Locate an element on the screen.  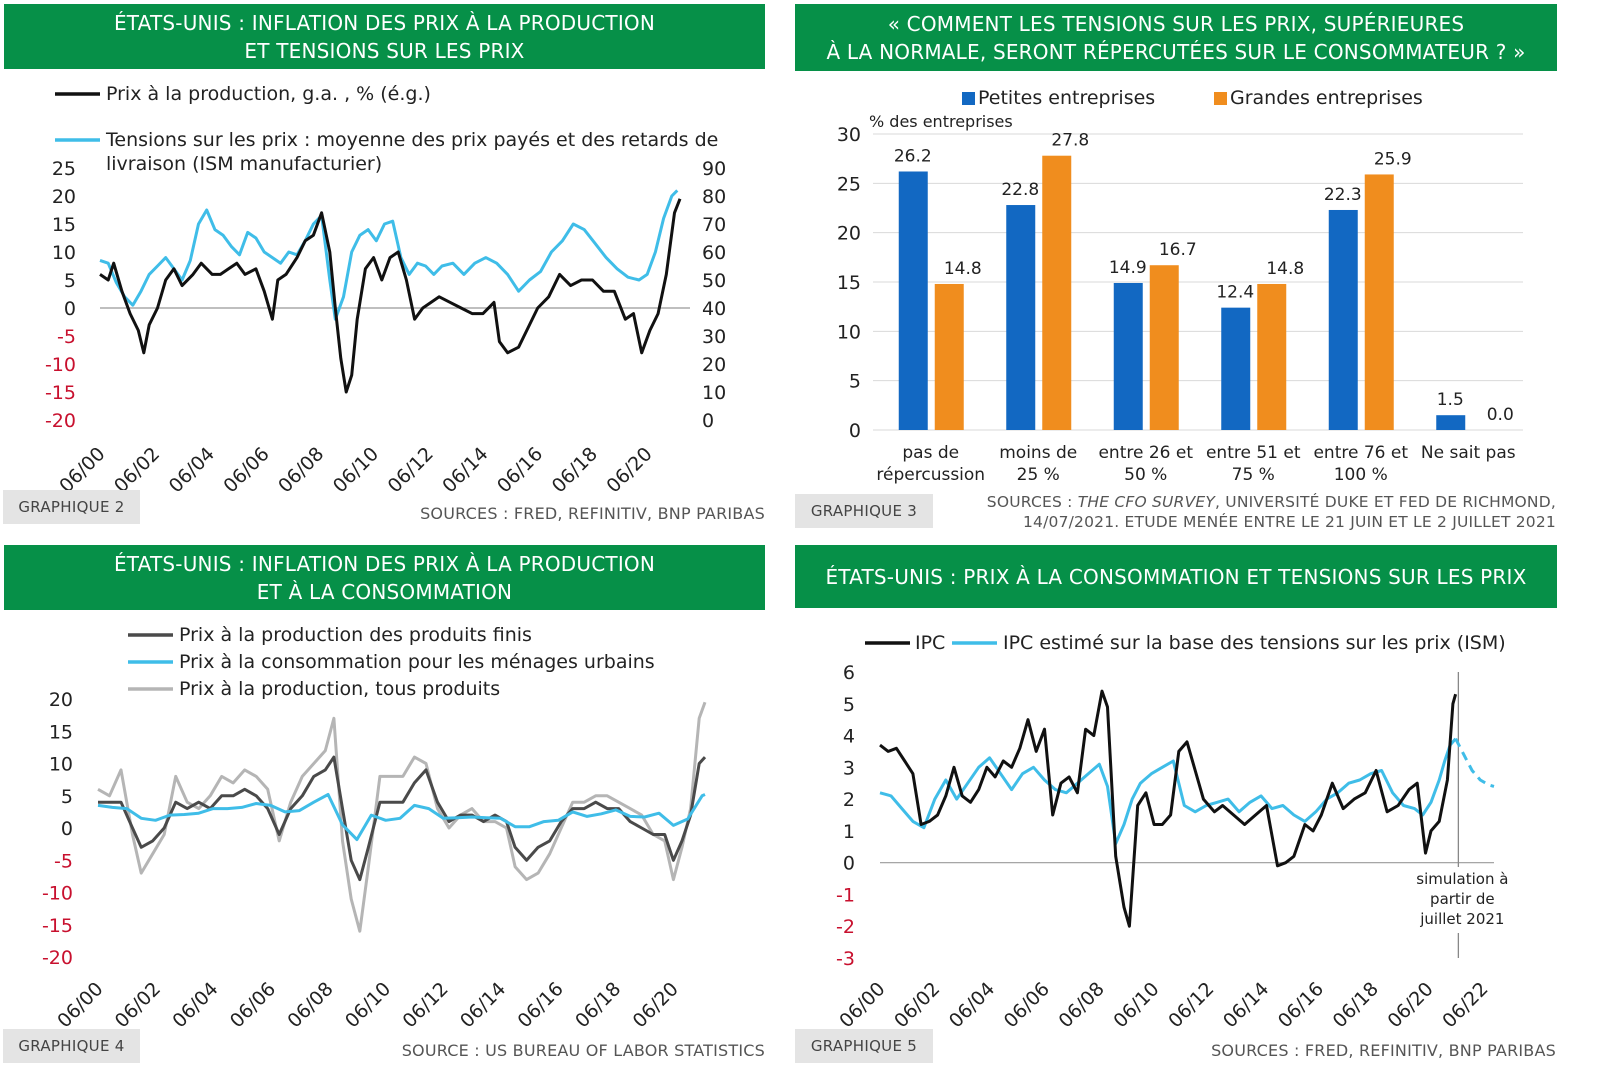
graph2-ytick-left-5: 0 is located at coordinates (70, 309).